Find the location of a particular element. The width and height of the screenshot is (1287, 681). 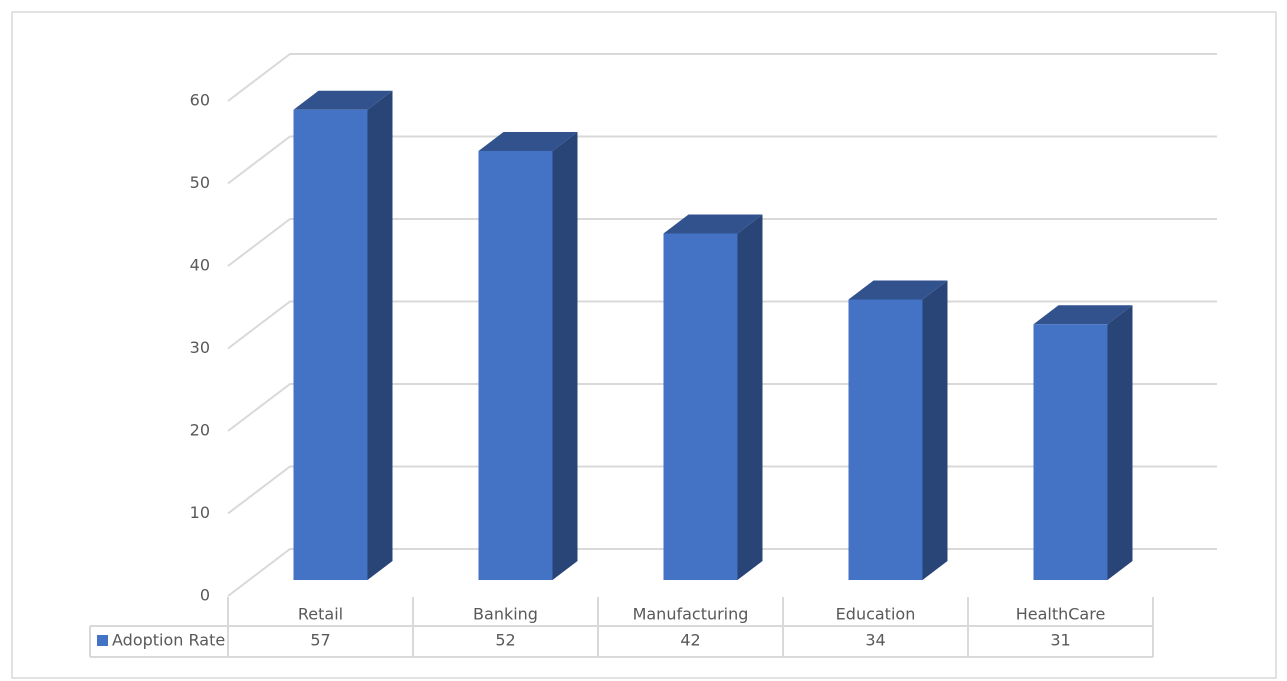

y-tick-label: 50 is located at coordinates (200, 182).